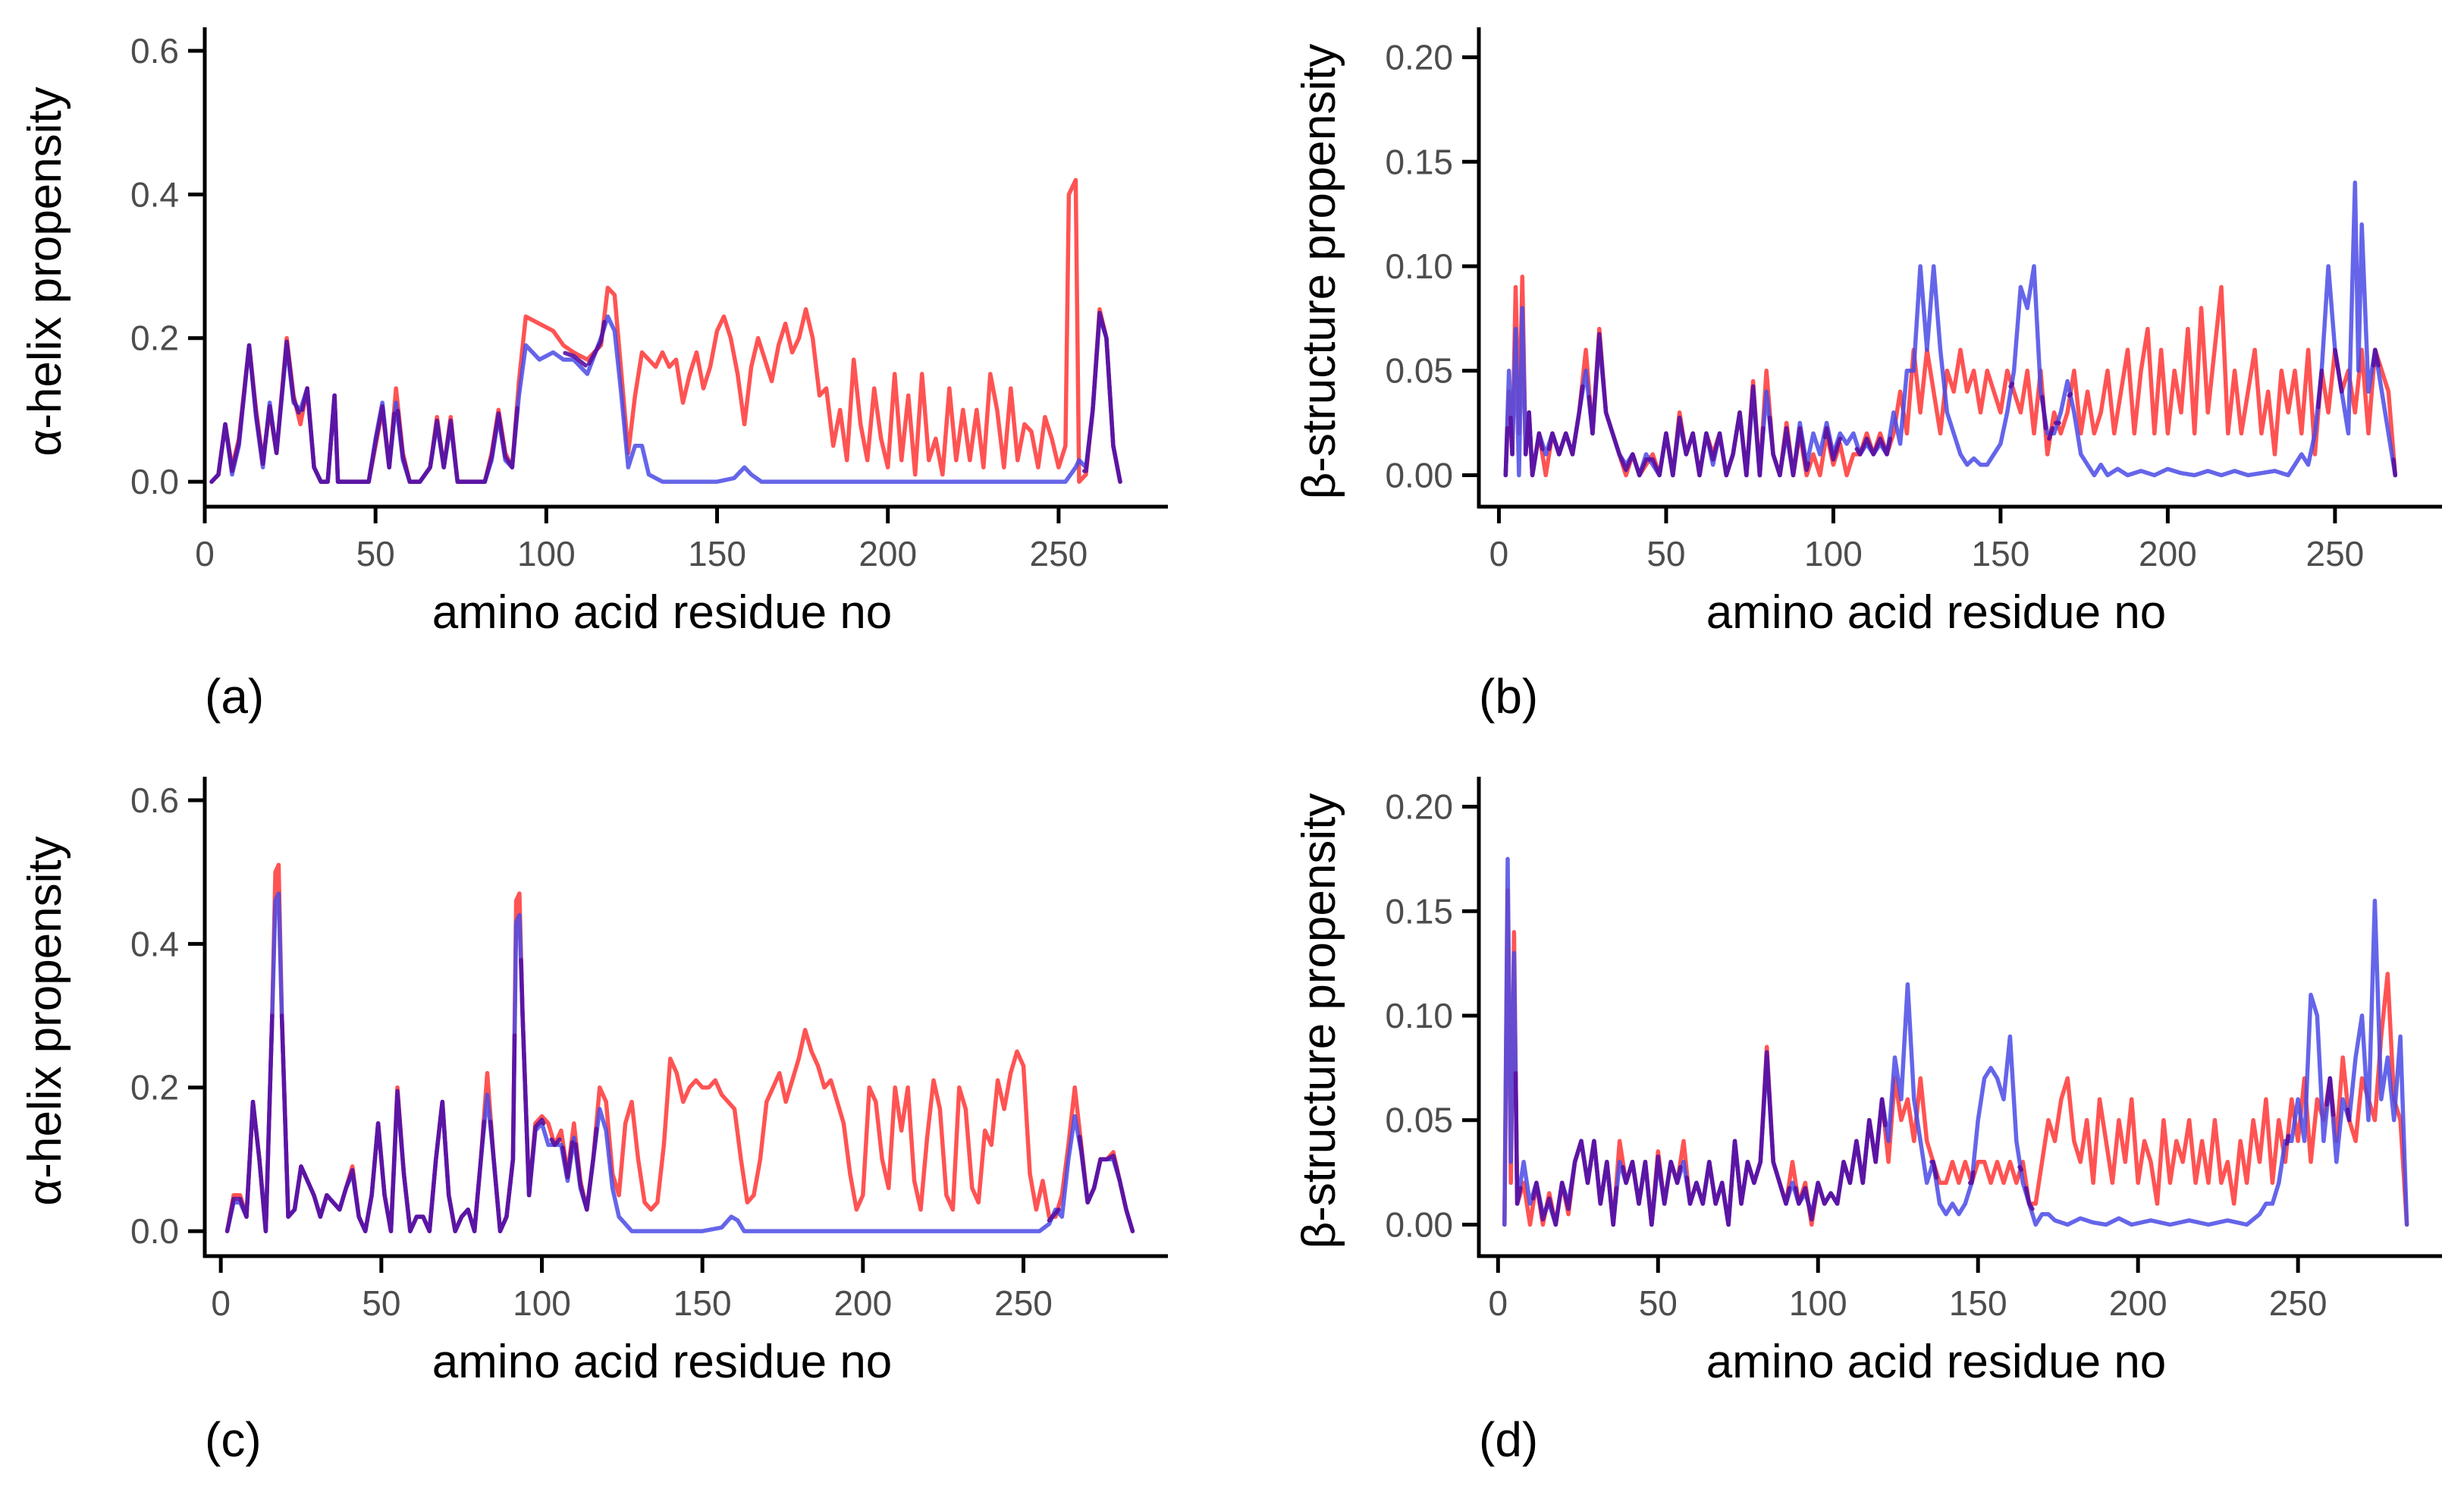  I want to click on panel-label: (d), so click(1508, 1439).